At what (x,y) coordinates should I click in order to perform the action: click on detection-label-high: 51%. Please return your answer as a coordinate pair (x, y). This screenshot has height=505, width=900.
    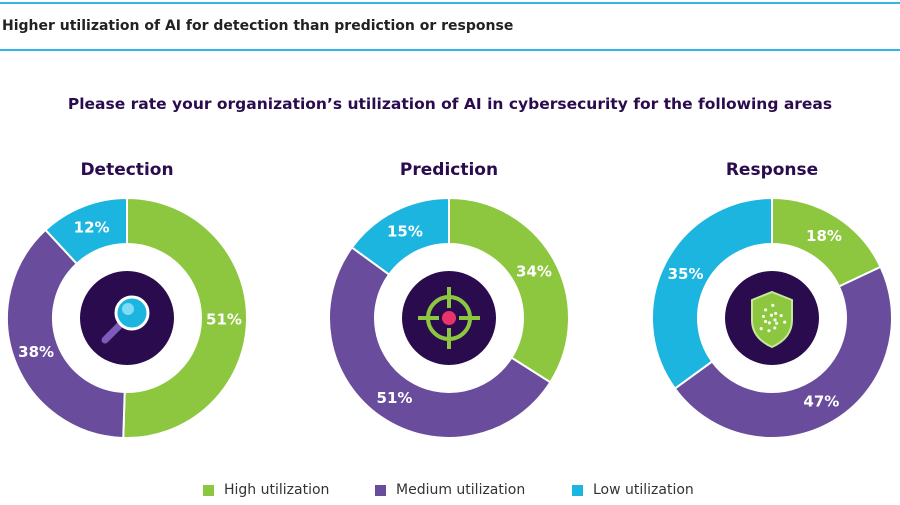
    Looking at the image, I should click on (224, 320).